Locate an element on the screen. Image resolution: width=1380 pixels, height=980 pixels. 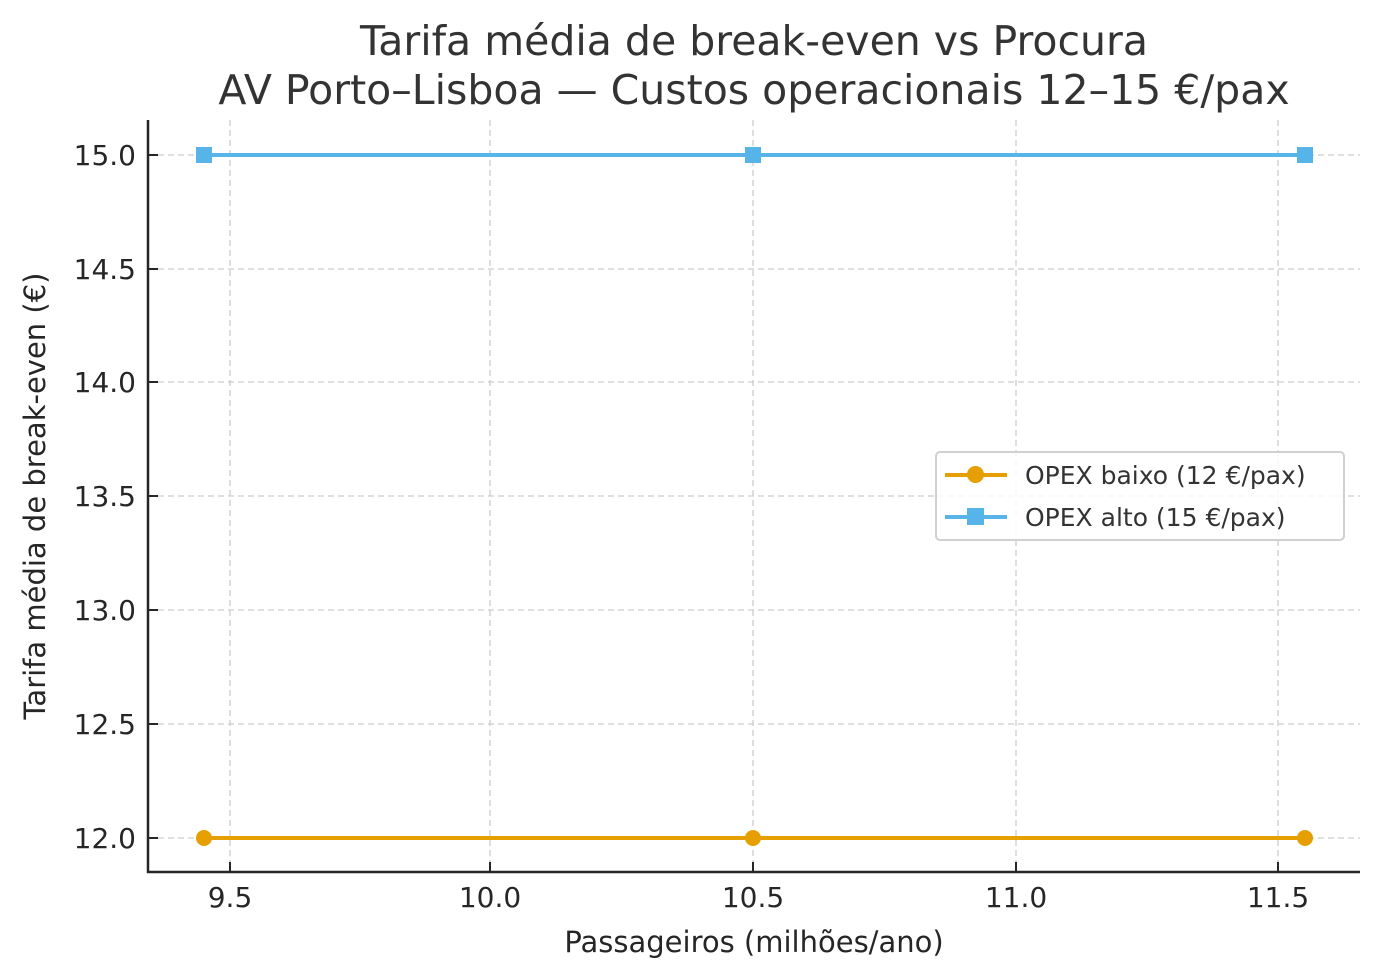
x-tick-label: 11.0 is located at coordinates (1016, 897).